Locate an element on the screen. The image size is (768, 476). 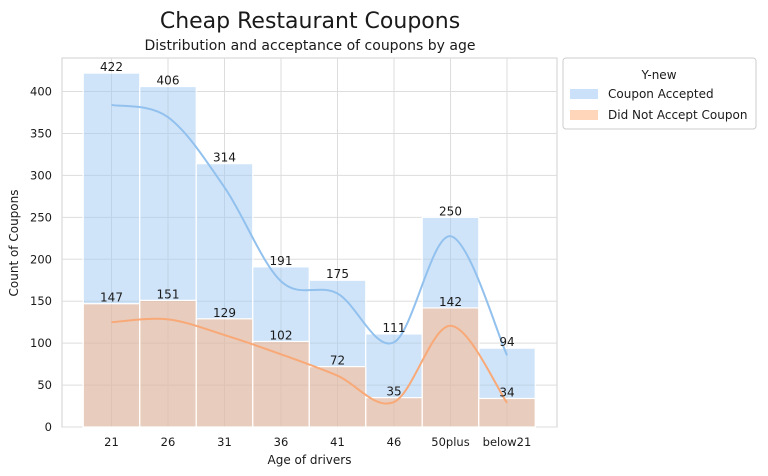
y-tick-label: 300 is located at coordinates (41, 175).